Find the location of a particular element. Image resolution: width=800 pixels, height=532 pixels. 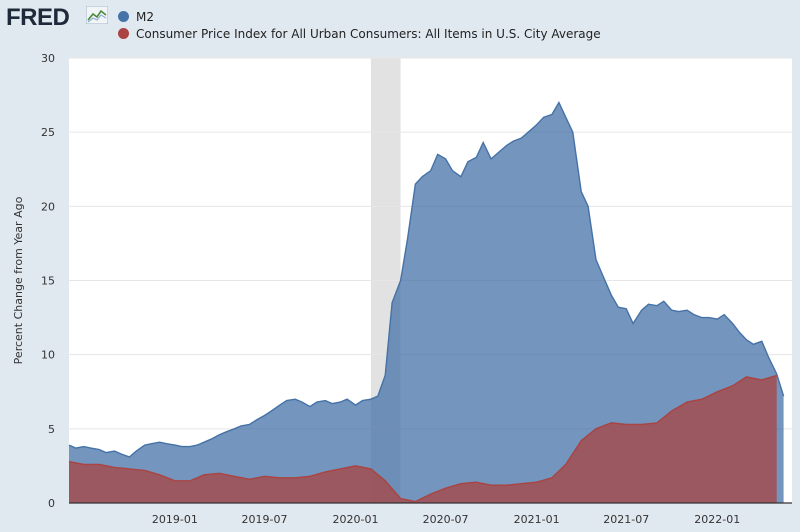

y-axis-label: Percent Change from Year Ago is located at coordinates (18, 280).